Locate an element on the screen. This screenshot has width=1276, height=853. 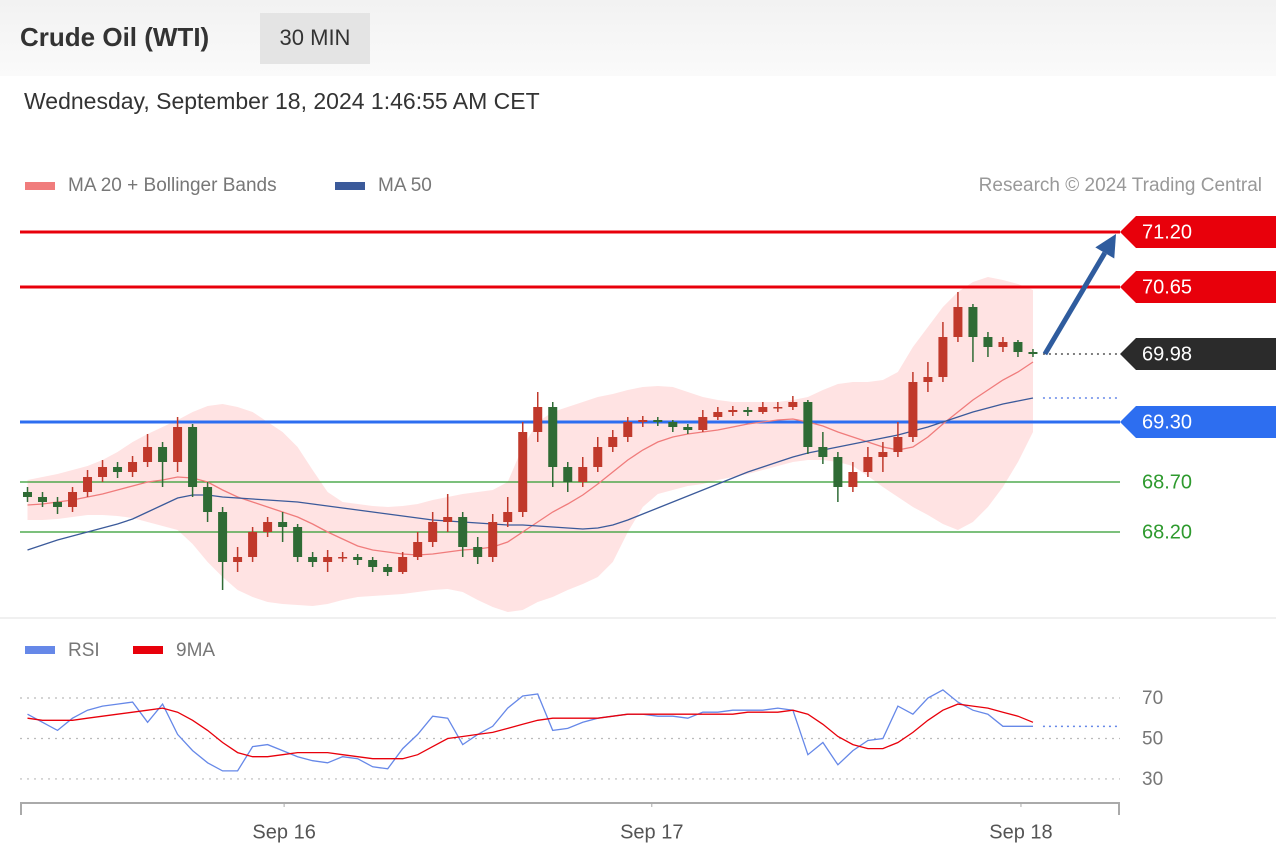
forecast-arrow-head is located at coordinates (1105, 246).